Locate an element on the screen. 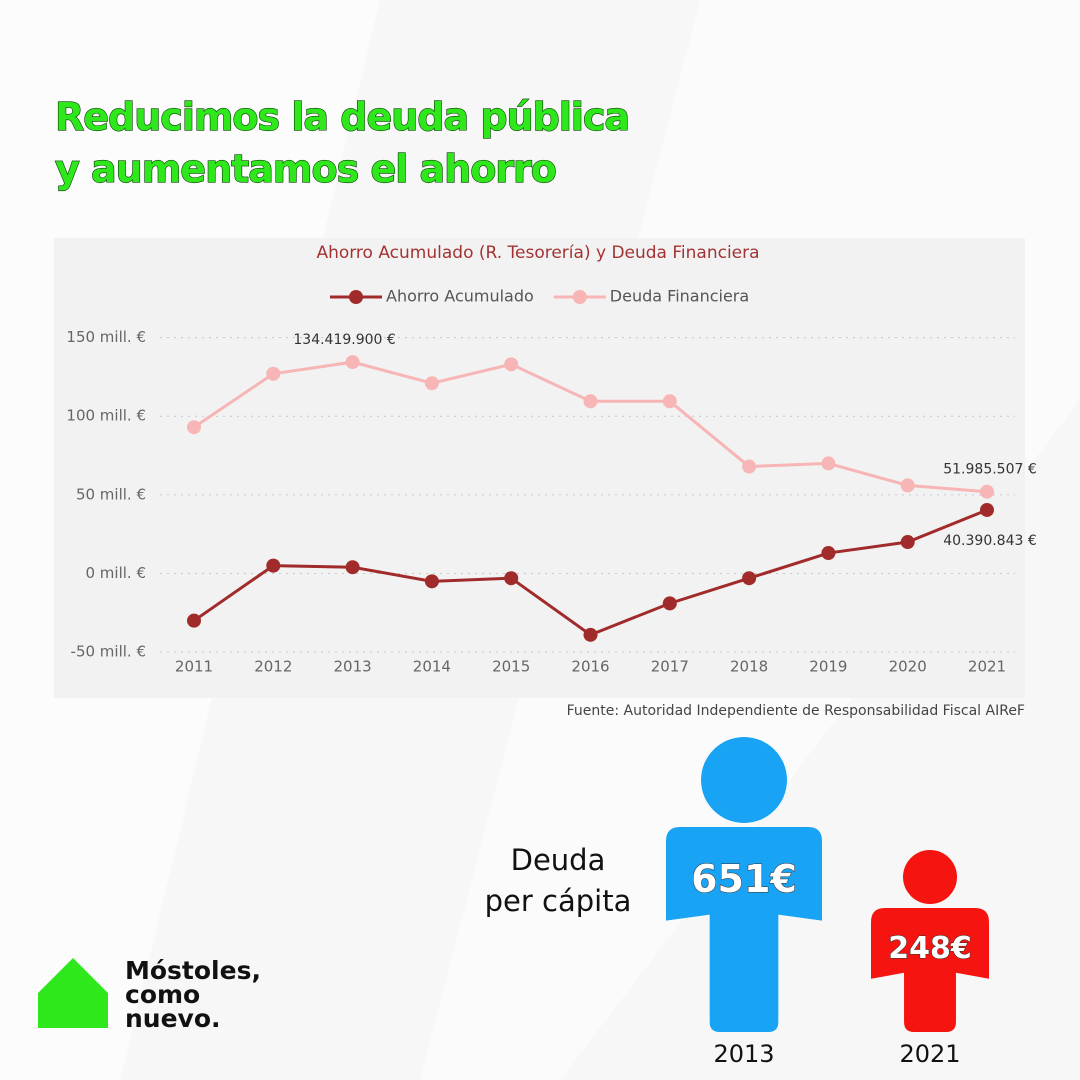  per-capita-label: Deuda is located at coordinates (558, 860).